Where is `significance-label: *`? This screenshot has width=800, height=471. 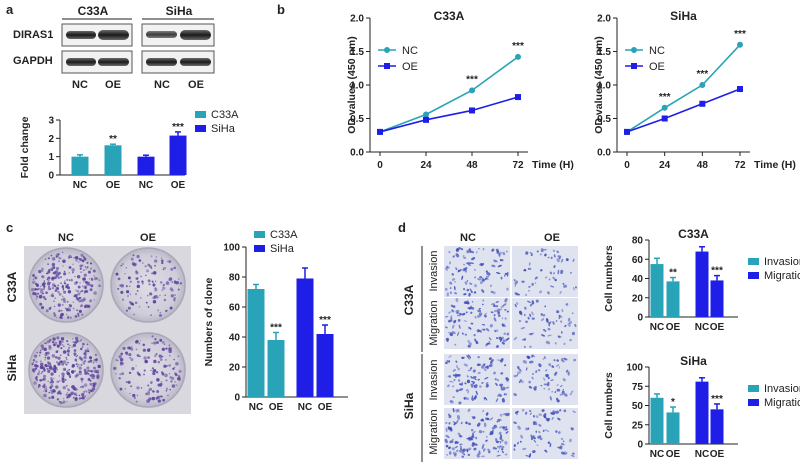 significance-label: * is located at coordinates (673, 402).